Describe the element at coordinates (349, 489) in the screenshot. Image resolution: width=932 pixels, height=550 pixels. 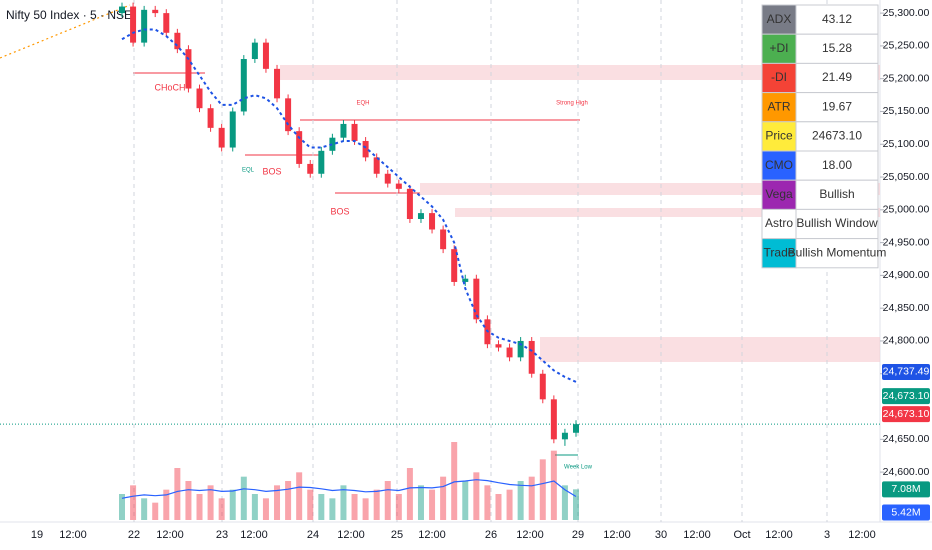
I see `volume-ma-line` at that location.